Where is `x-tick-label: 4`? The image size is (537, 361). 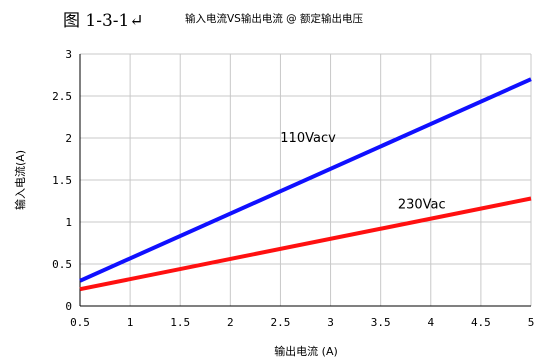 x-tick-label: 4 is located at coordinates (430, 322).